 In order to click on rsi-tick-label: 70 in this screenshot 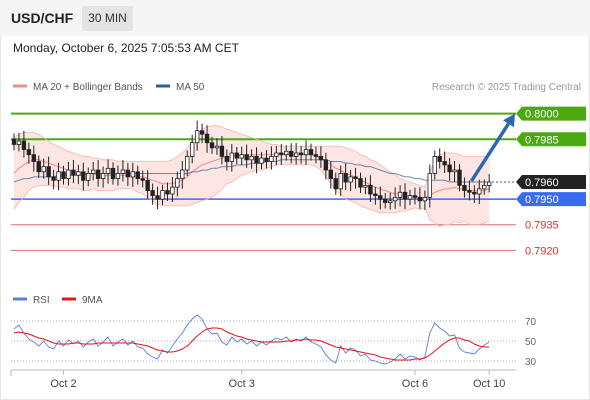, I will do `click(531, 322)`.